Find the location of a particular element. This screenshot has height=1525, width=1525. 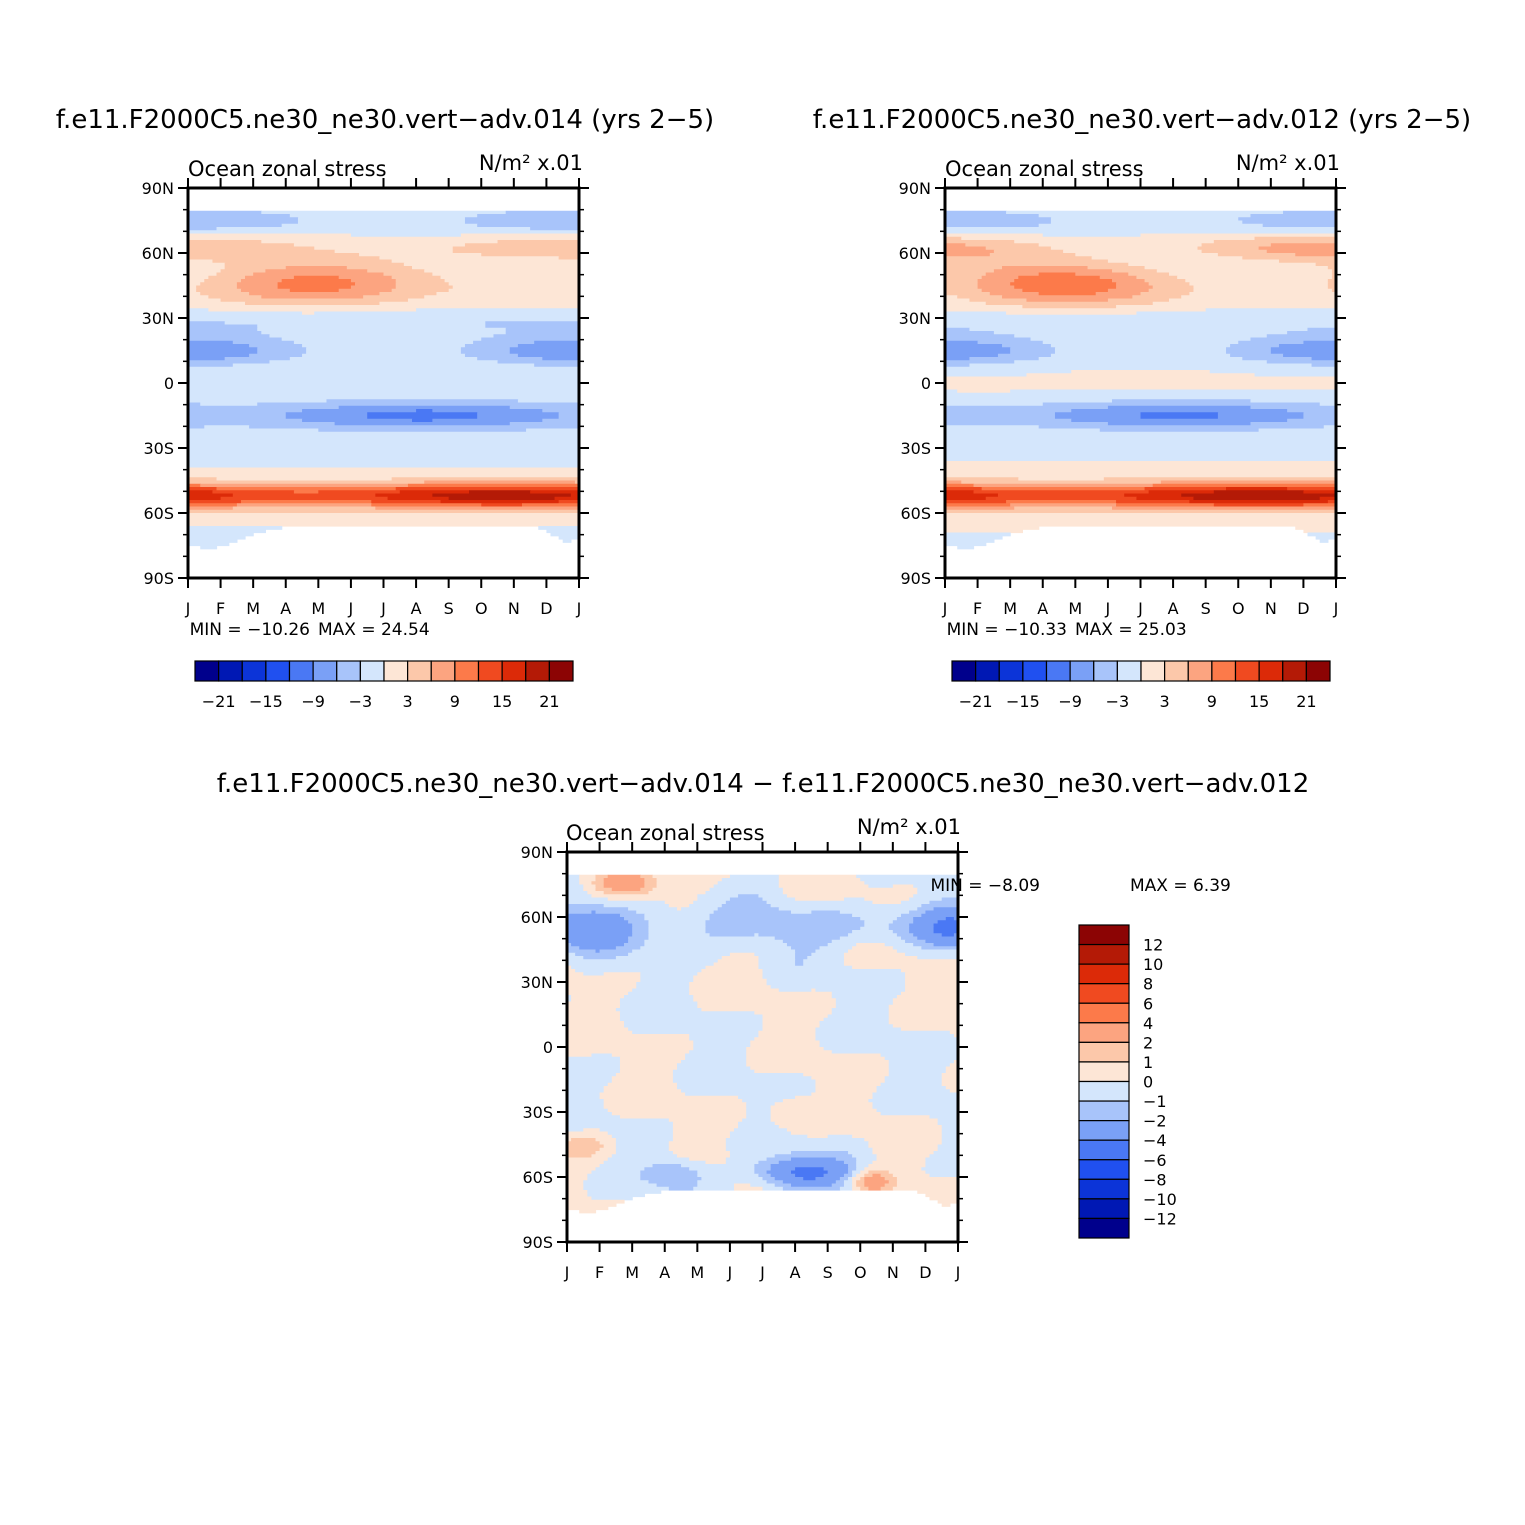

colorbar-label: −2 is located at coordinates (1155, 1121).